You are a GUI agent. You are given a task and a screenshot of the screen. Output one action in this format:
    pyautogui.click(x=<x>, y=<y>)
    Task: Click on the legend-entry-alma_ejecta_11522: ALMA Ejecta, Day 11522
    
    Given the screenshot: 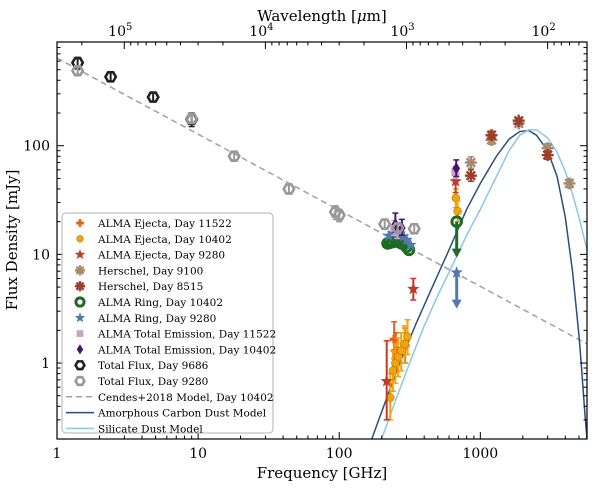 What is the action you would take?
    pyautogui.click(x=154, y=224)
    